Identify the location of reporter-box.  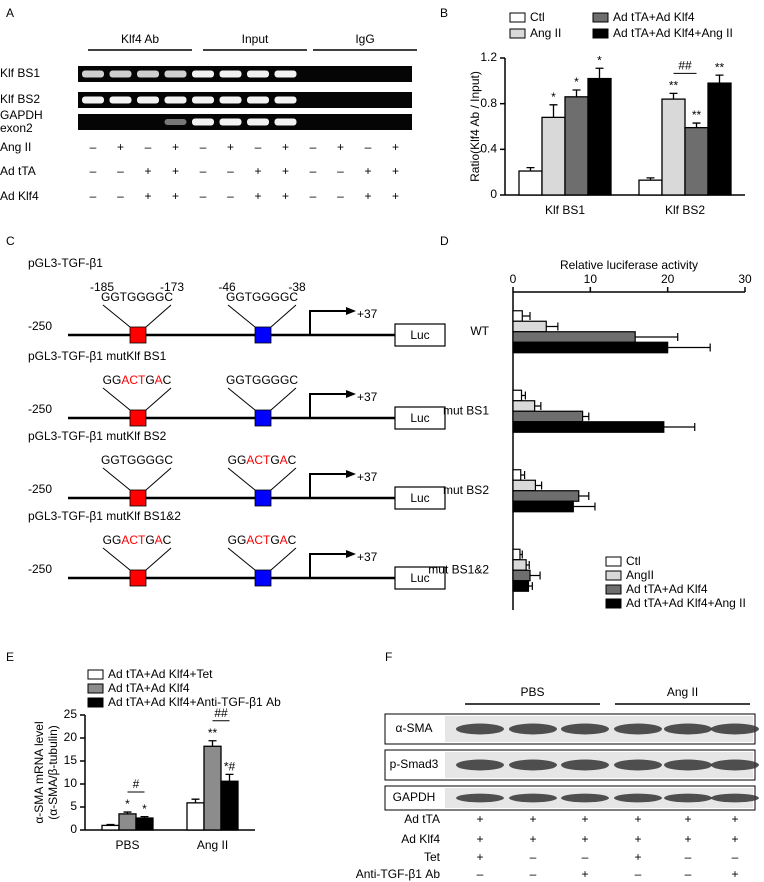
(420, 578).